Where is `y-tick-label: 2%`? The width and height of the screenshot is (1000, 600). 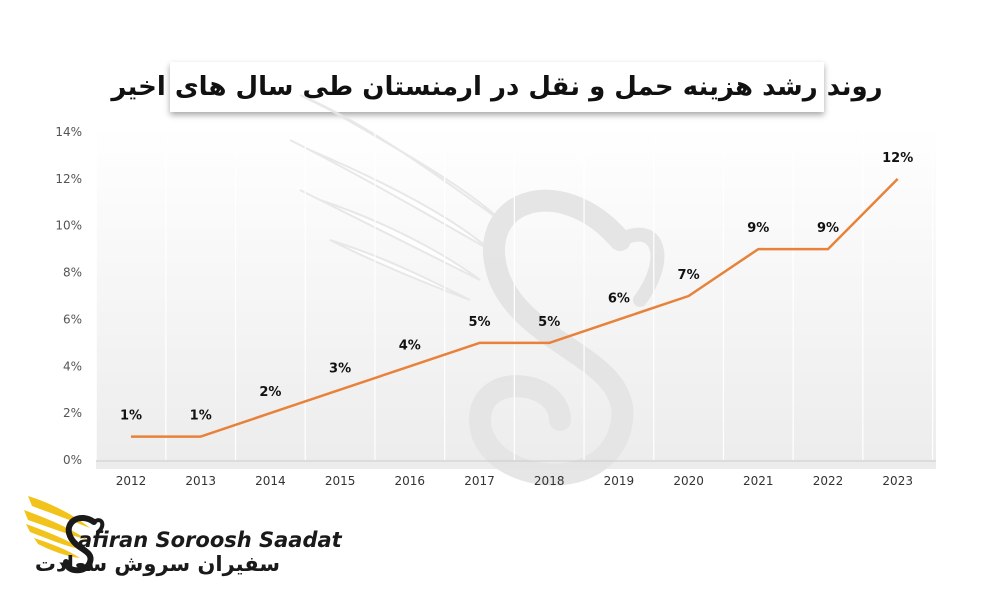
y-tick-label: 2% is located at coordinates (72, 413).